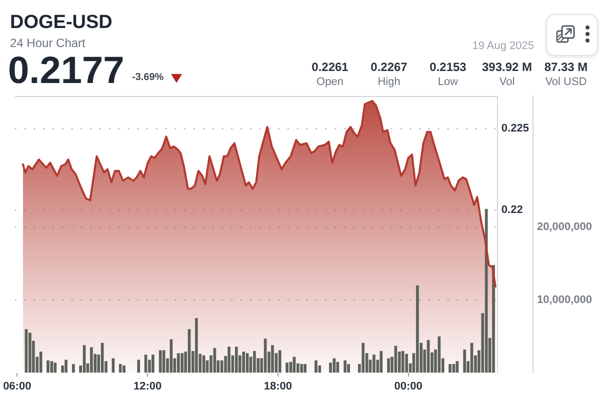 The height and width of the screenshot is (400, 600). Describe the element at coordinates (48, 43) in the screenshot. I see `chart-subtitle: 24 Hour Chart` at that location.